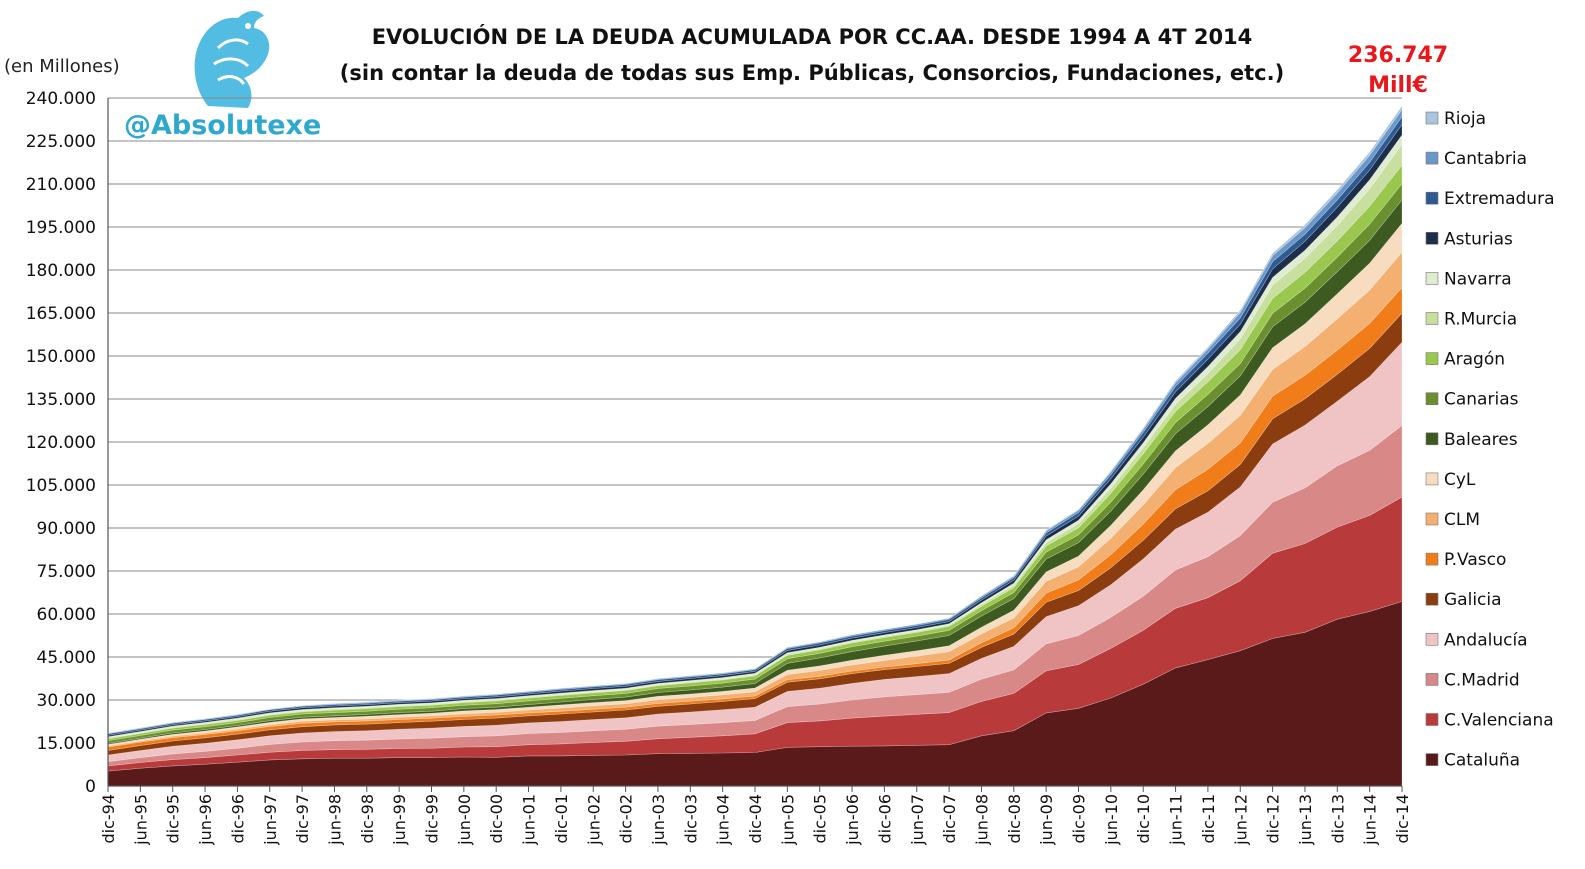 This screenshot has width=1585, height=869. Describe the element at coordinates (1402, 819) in the screenshot. I see `x-tick-label: dic-14` at that location.